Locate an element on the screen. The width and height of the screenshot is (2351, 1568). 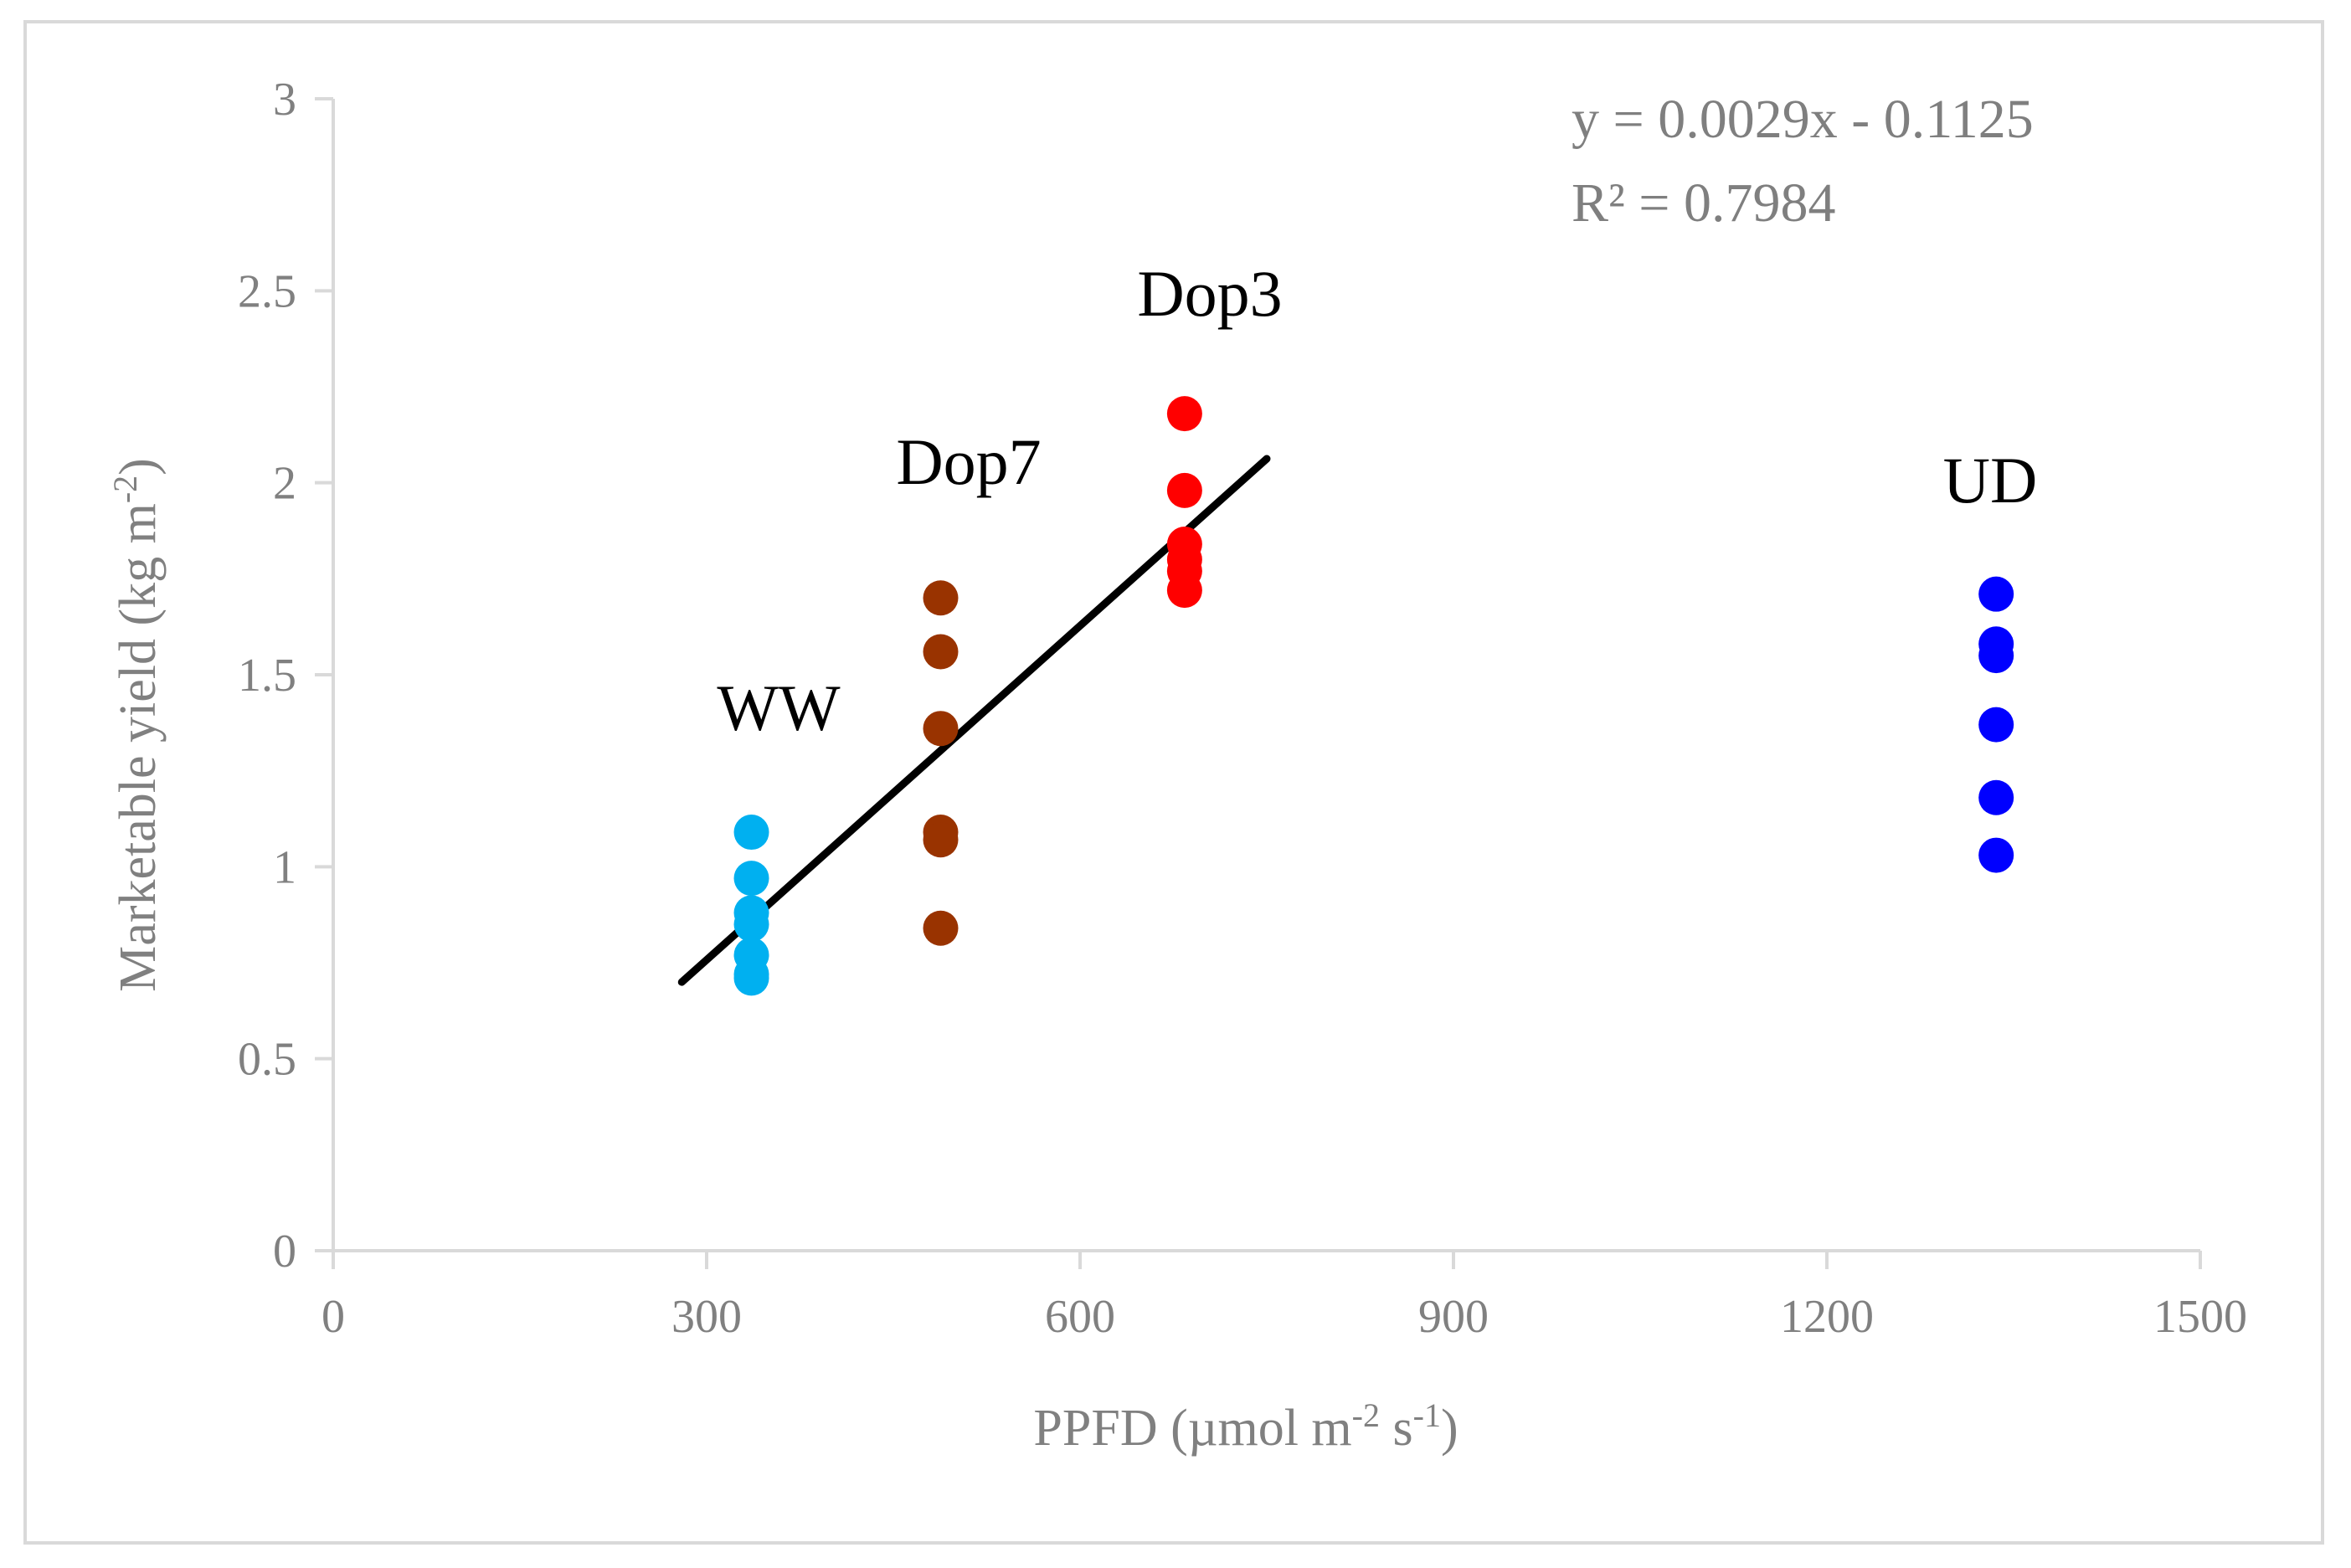
y-tick-label: 2.5 is located at coordinates (267, 291).